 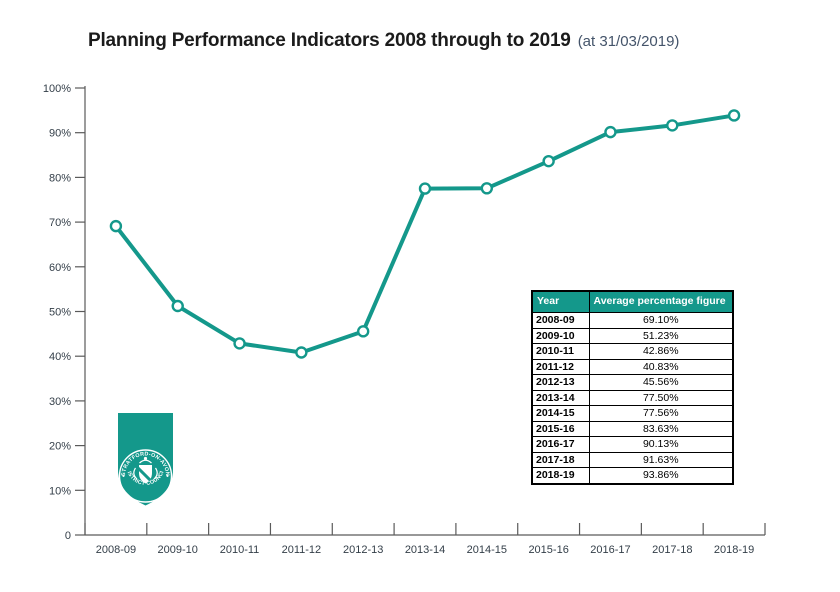 I want to click on year-cell: 2010-11, so click(x=560, y=351).